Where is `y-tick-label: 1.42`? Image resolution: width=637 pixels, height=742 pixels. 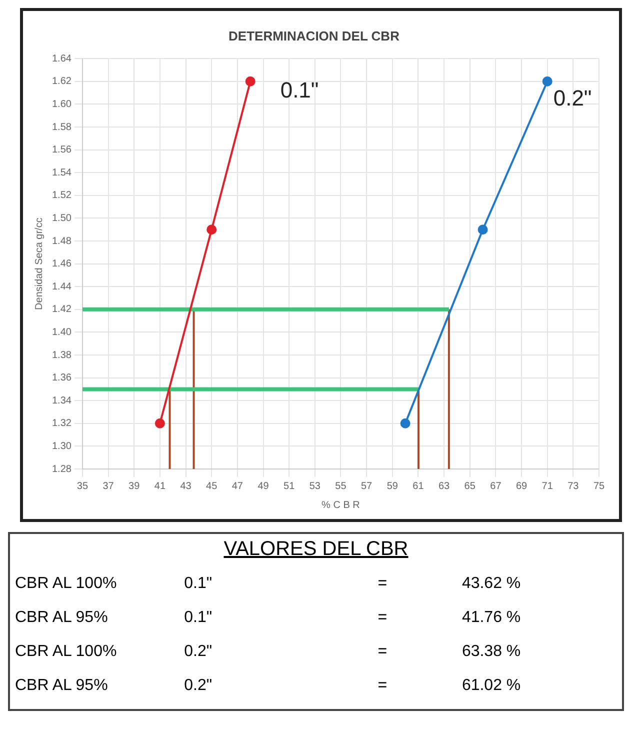
y-tick-label: 1.42 is located at coordinates (62, 310).